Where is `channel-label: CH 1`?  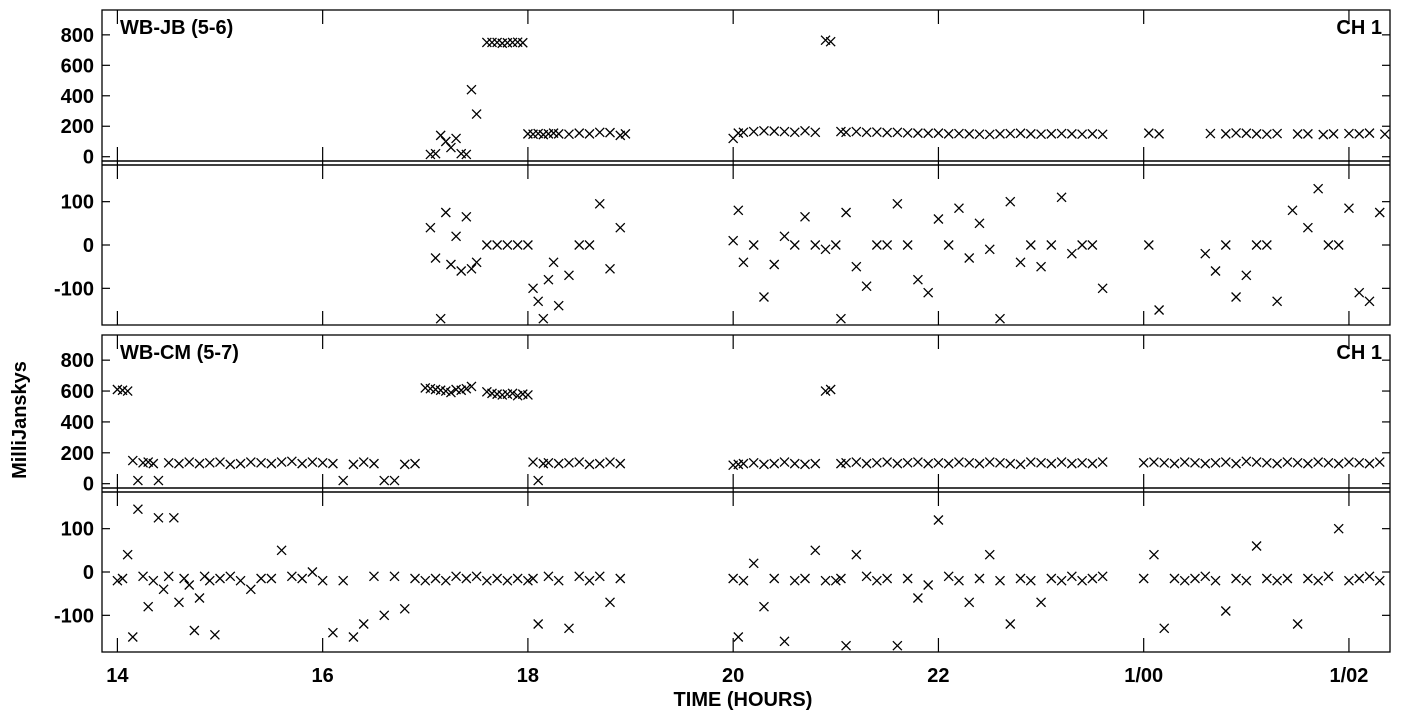 channel-label: CH 1 is located at coordinates (1359, 353).